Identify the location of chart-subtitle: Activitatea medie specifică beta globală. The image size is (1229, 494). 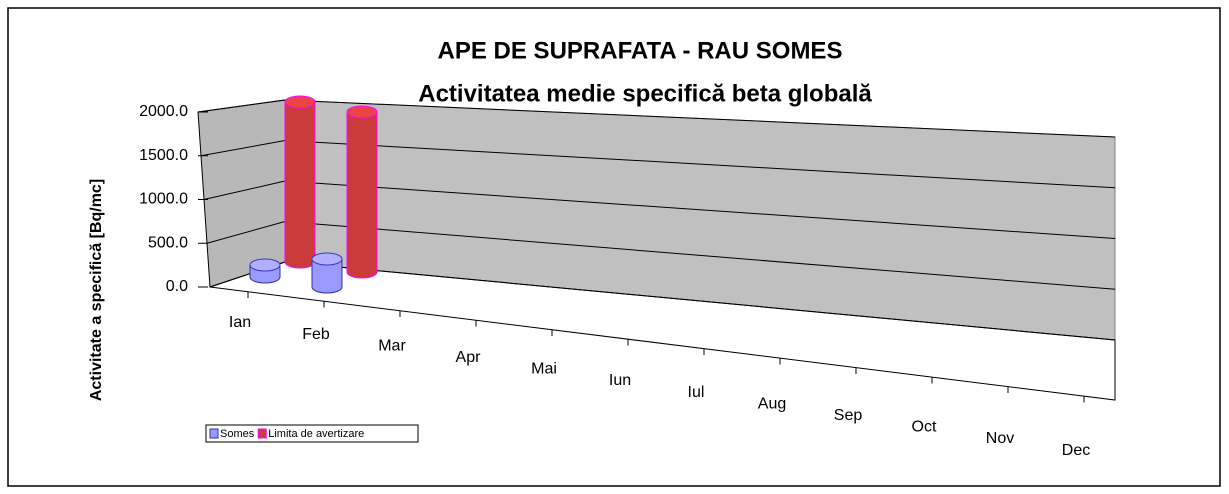
(645, 93).